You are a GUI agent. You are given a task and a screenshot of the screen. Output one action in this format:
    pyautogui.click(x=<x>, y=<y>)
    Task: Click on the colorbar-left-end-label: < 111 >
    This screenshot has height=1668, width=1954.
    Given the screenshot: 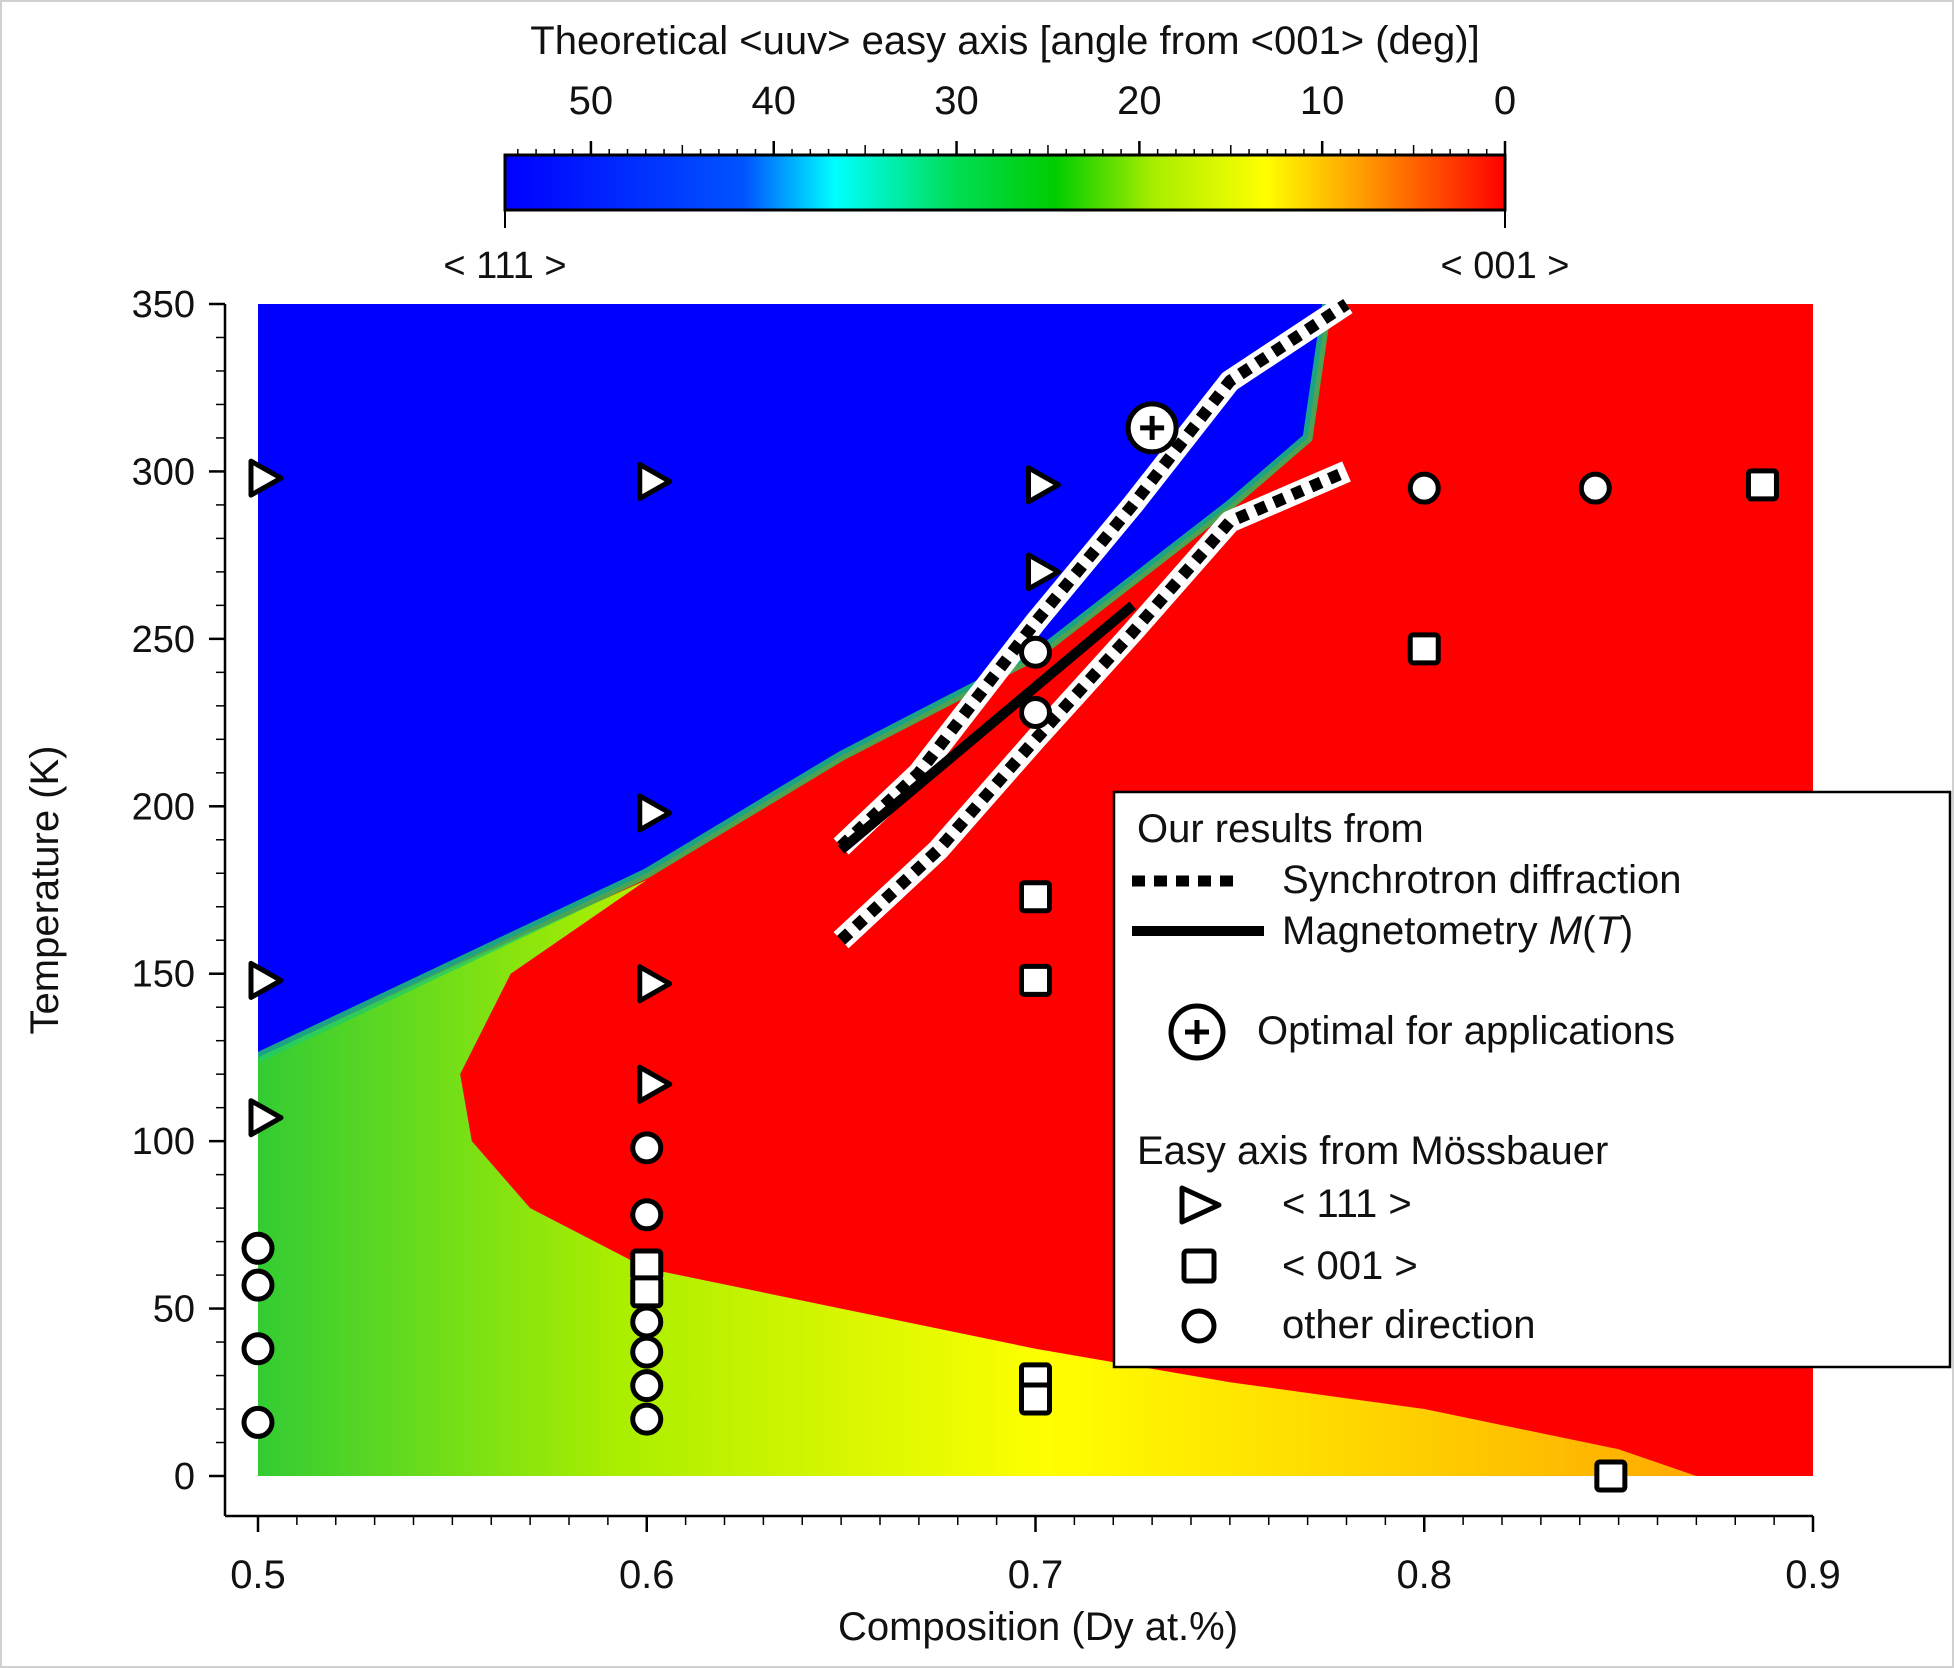 What is the action you would take?
    pyautogui.click(x=504, y=266)
    